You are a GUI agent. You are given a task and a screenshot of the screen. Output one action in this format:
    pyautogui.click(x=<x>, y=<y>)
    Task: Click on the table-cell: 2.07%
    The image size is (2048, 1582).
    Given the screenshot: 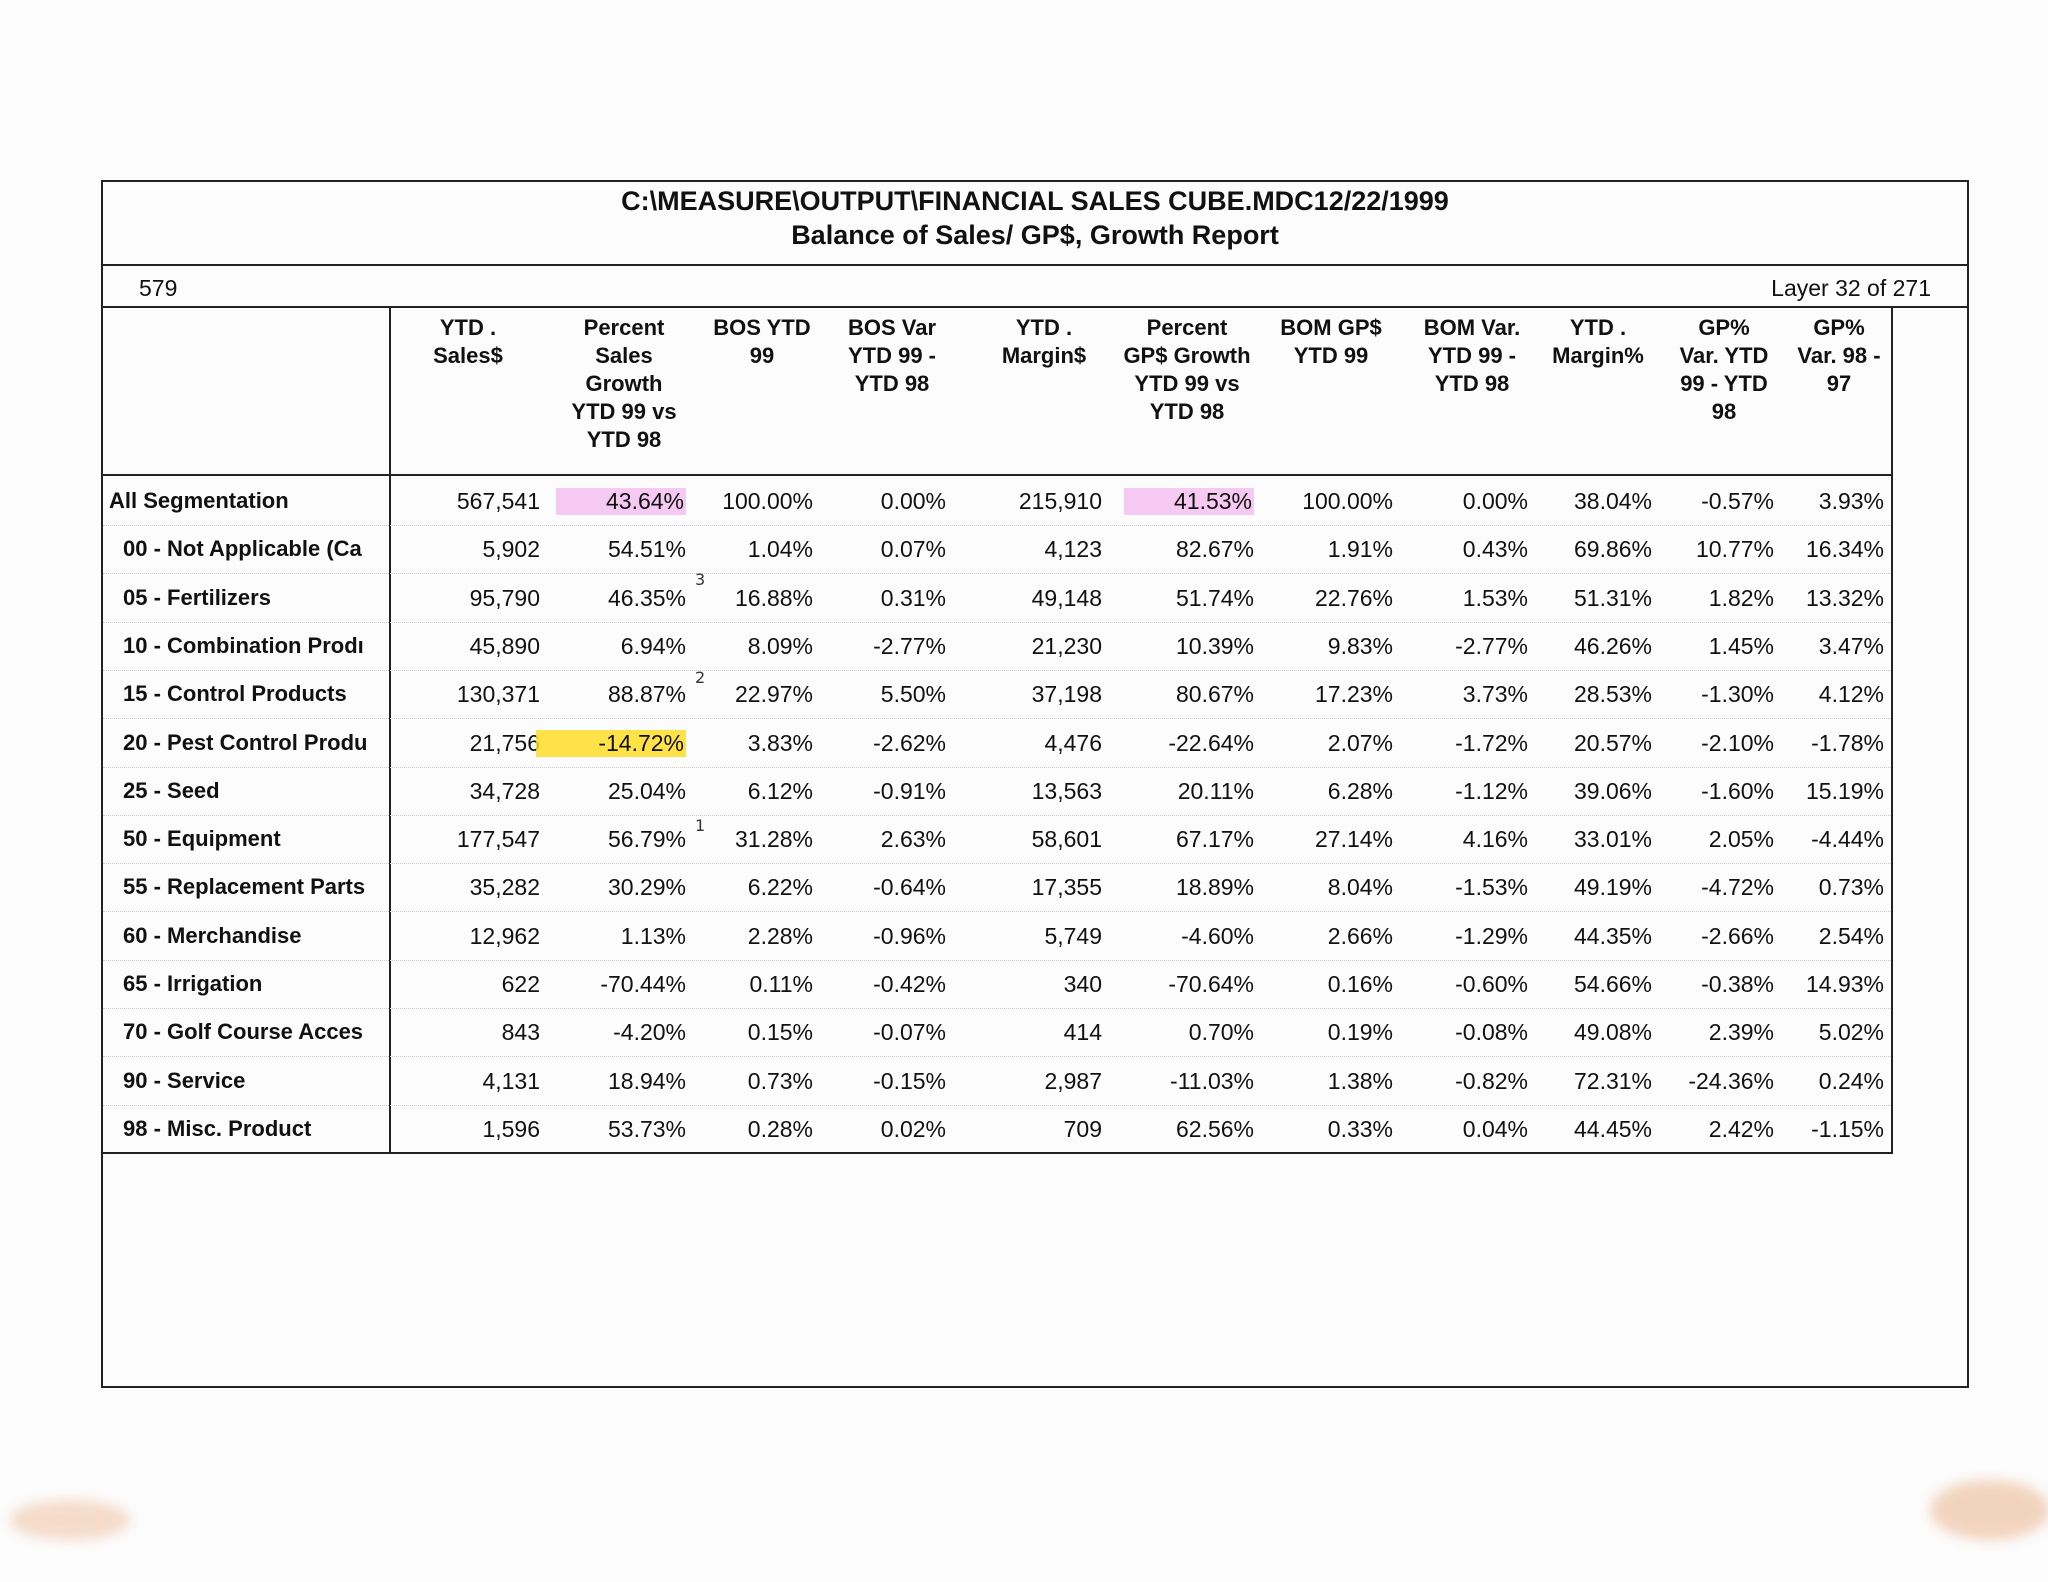 What is the action you would take?
    pyautogui.click(x=1360, y=742)
    